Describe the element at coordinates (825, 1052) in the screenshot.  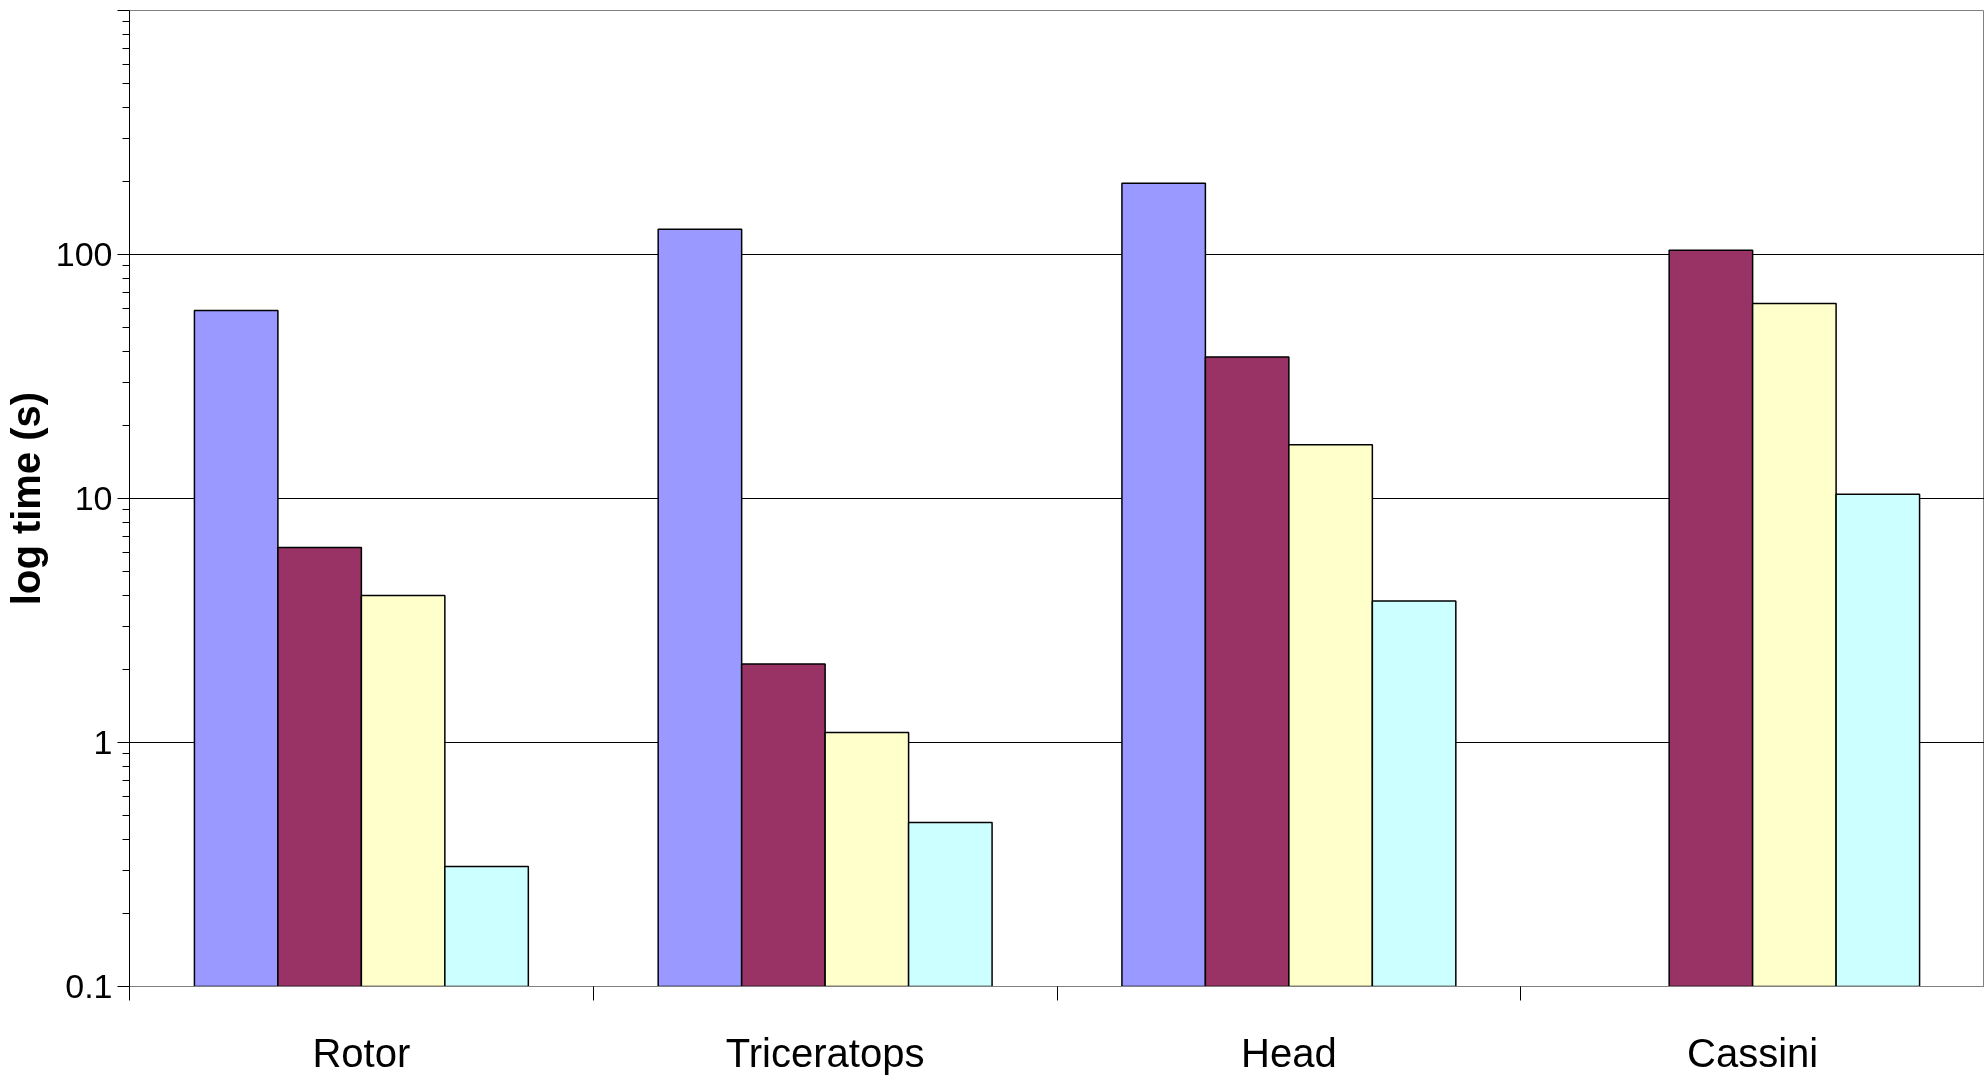
I see `x-tick-label: Triceratops` at that location.